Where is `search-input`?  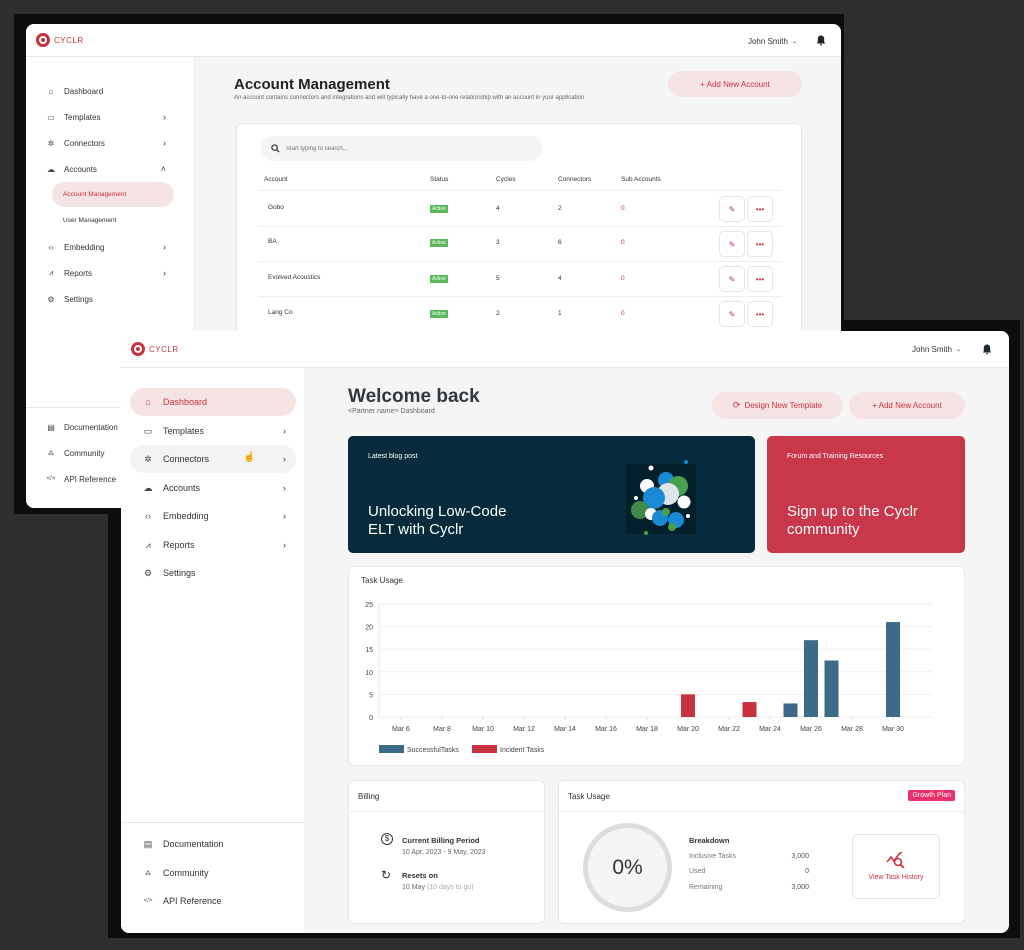
search-input is located at coordinates (386, 148).